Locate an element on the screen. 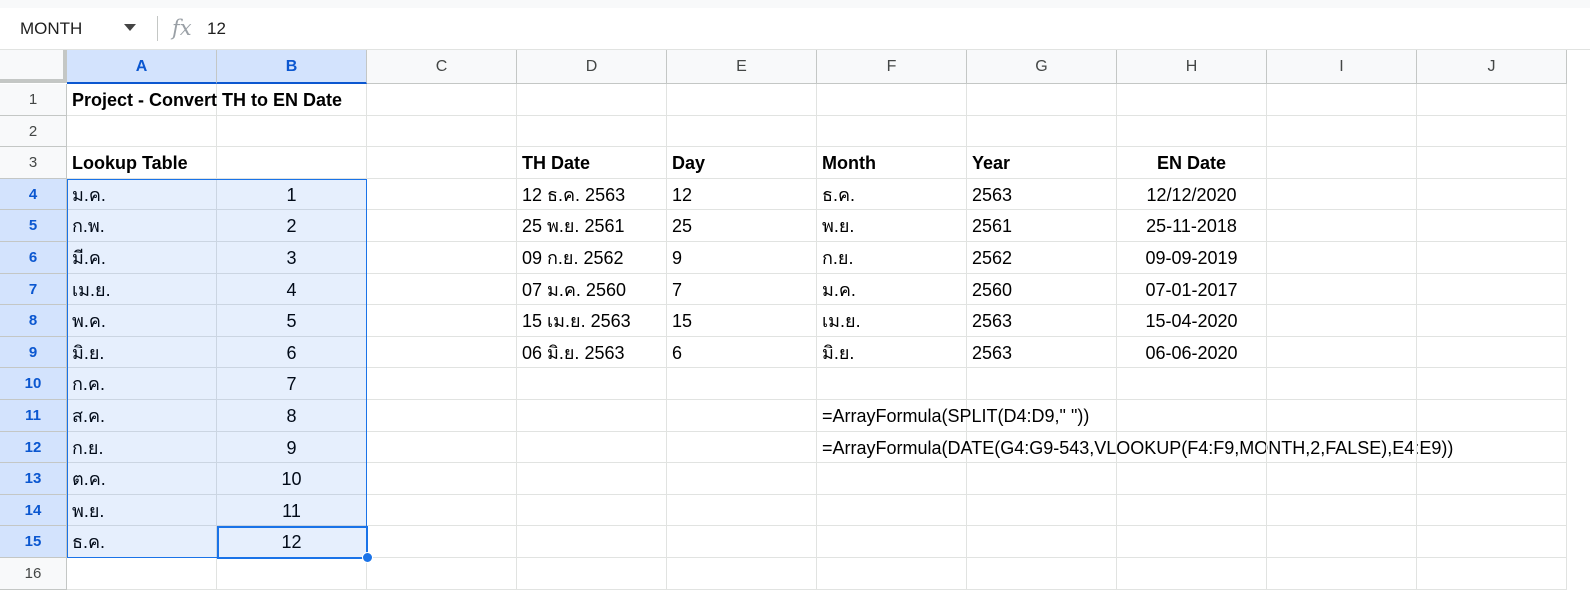 The height and width of the screenshot is (599, 1590). cell-j8 is located at coordinates (1492, 321).